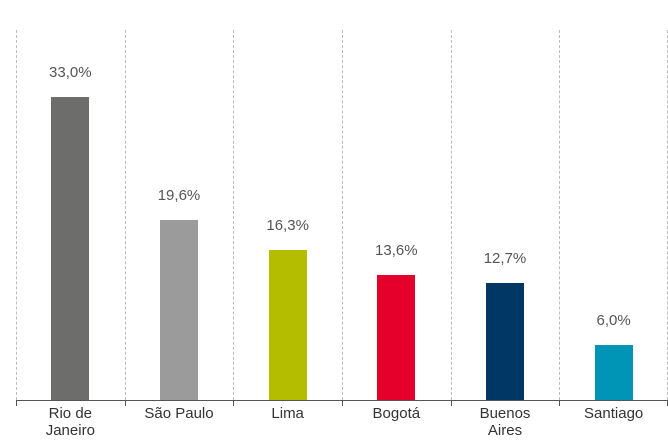 The image size is (668, 448). I want to click on category-label: Rio de Janeiro, so click(70, 422).